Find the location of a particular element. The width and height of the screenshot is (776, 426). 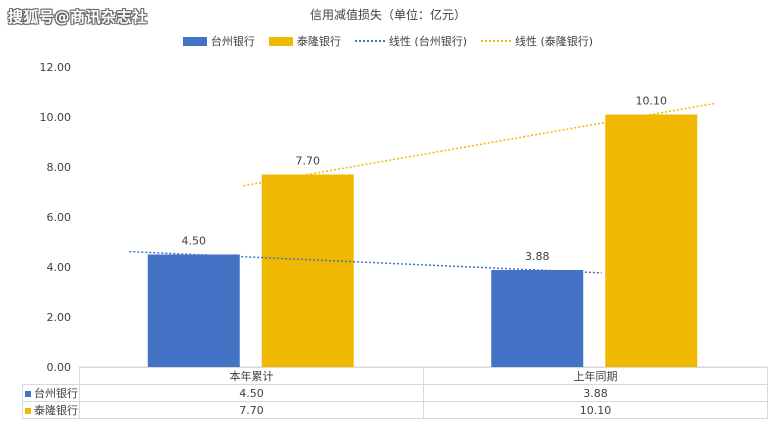

legend: 台州银行 泰隆银行 线性 (台州银行) 线性 (泰隆银行) is located at coordinates (388, 41).